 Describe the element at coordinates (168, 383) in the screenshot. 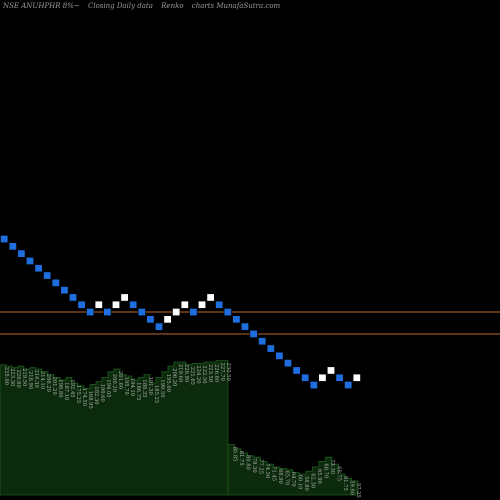

I see `volume-value-label: 195.60` at that location.